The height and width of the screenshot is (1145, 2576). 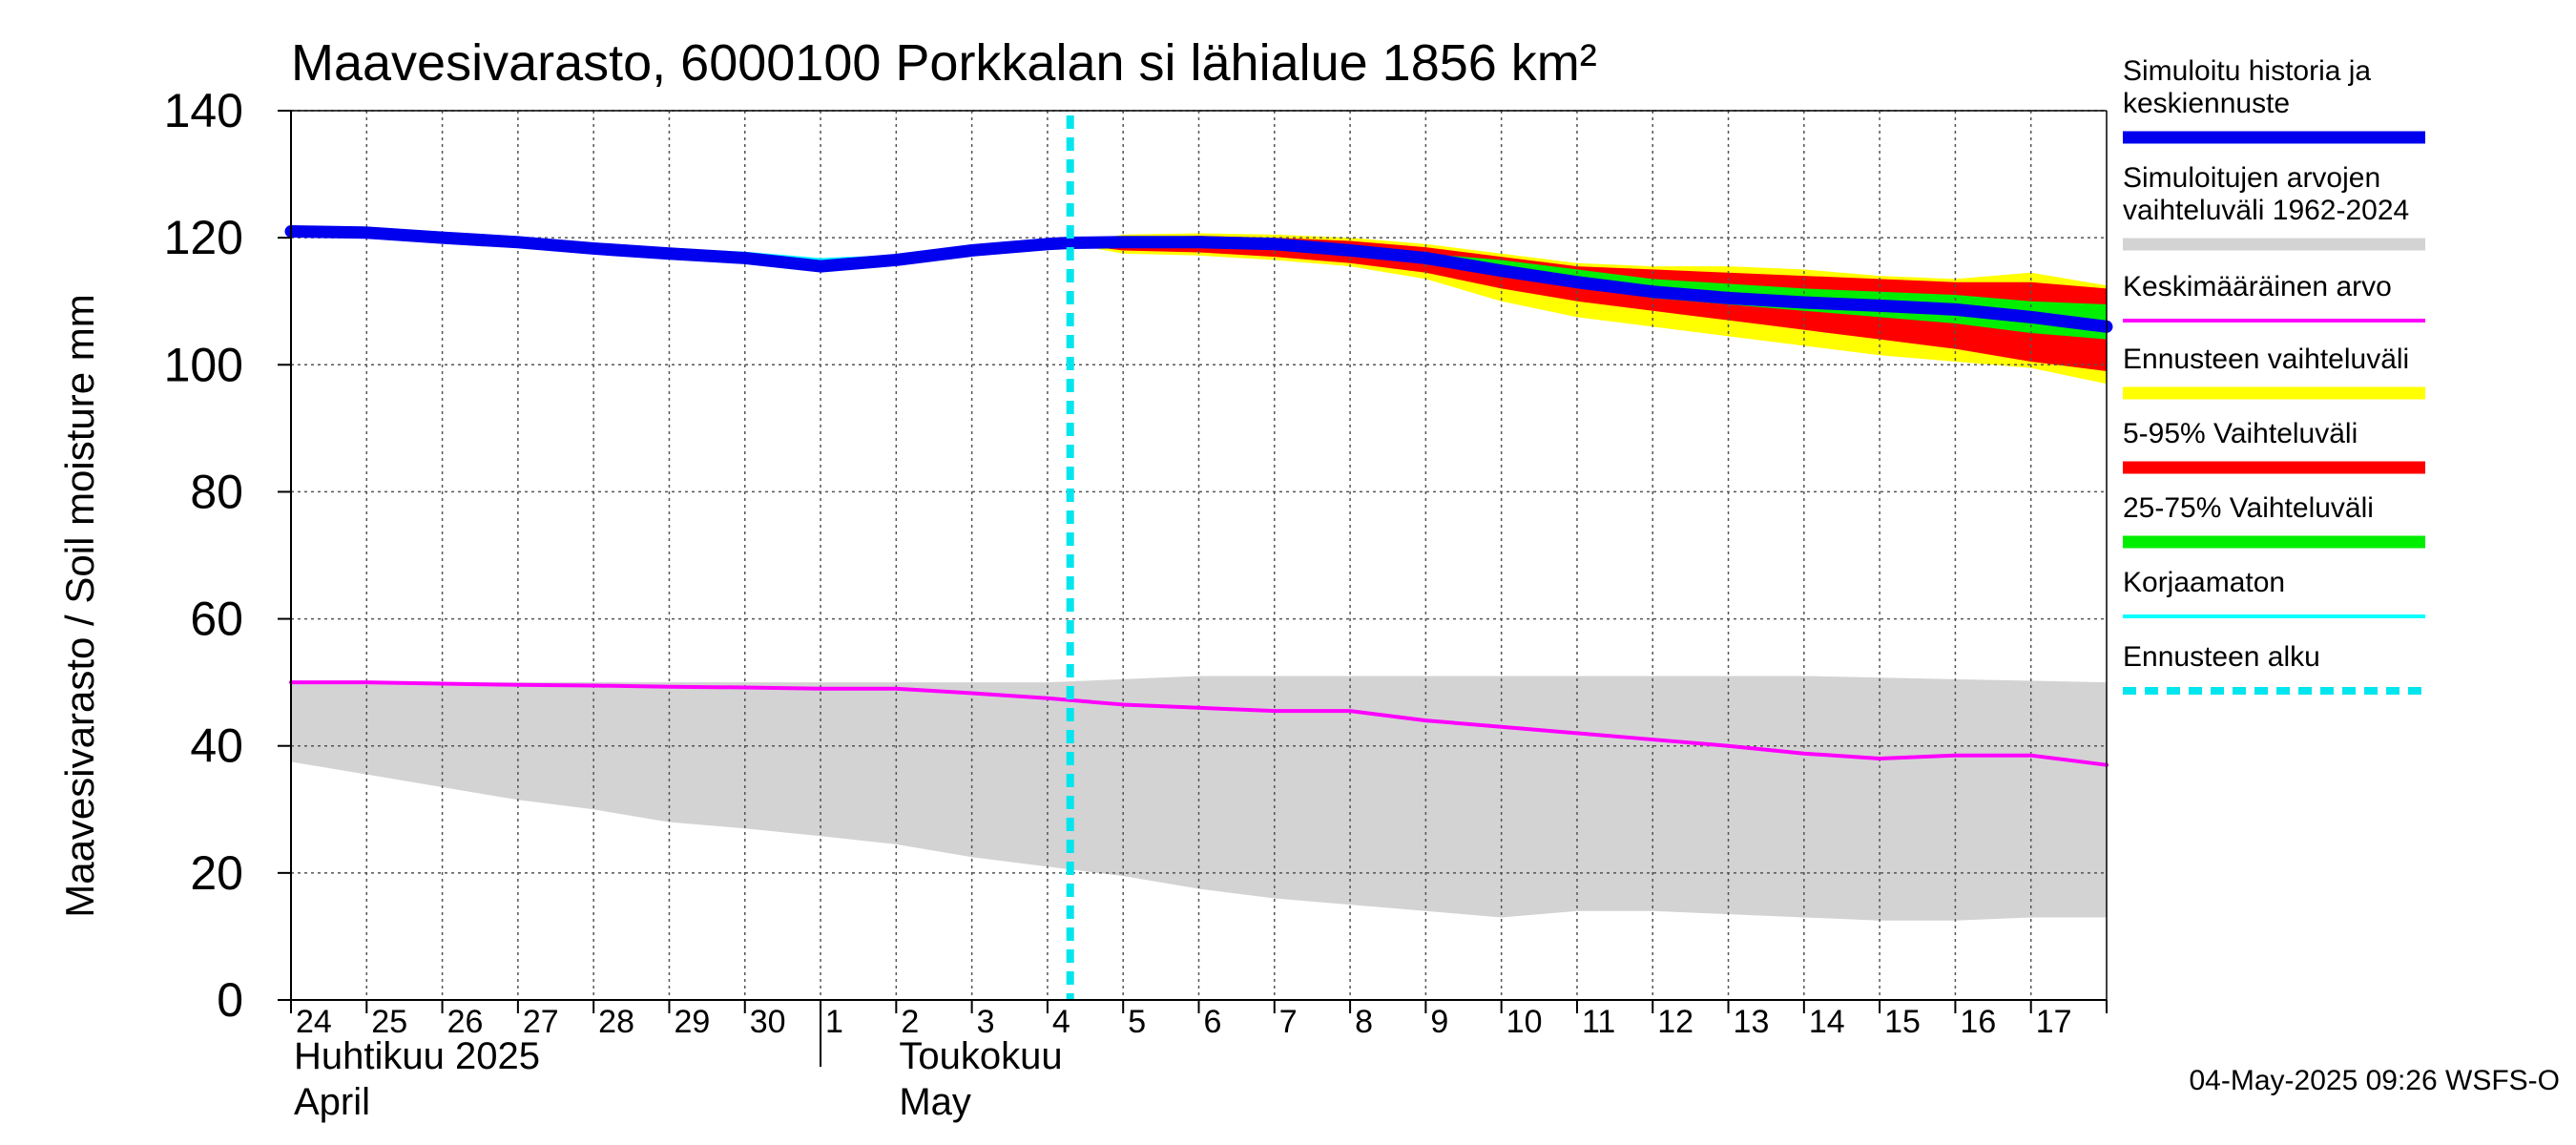 I want to click on x-tick-label-1: 25, so click(x=389, y=1022).